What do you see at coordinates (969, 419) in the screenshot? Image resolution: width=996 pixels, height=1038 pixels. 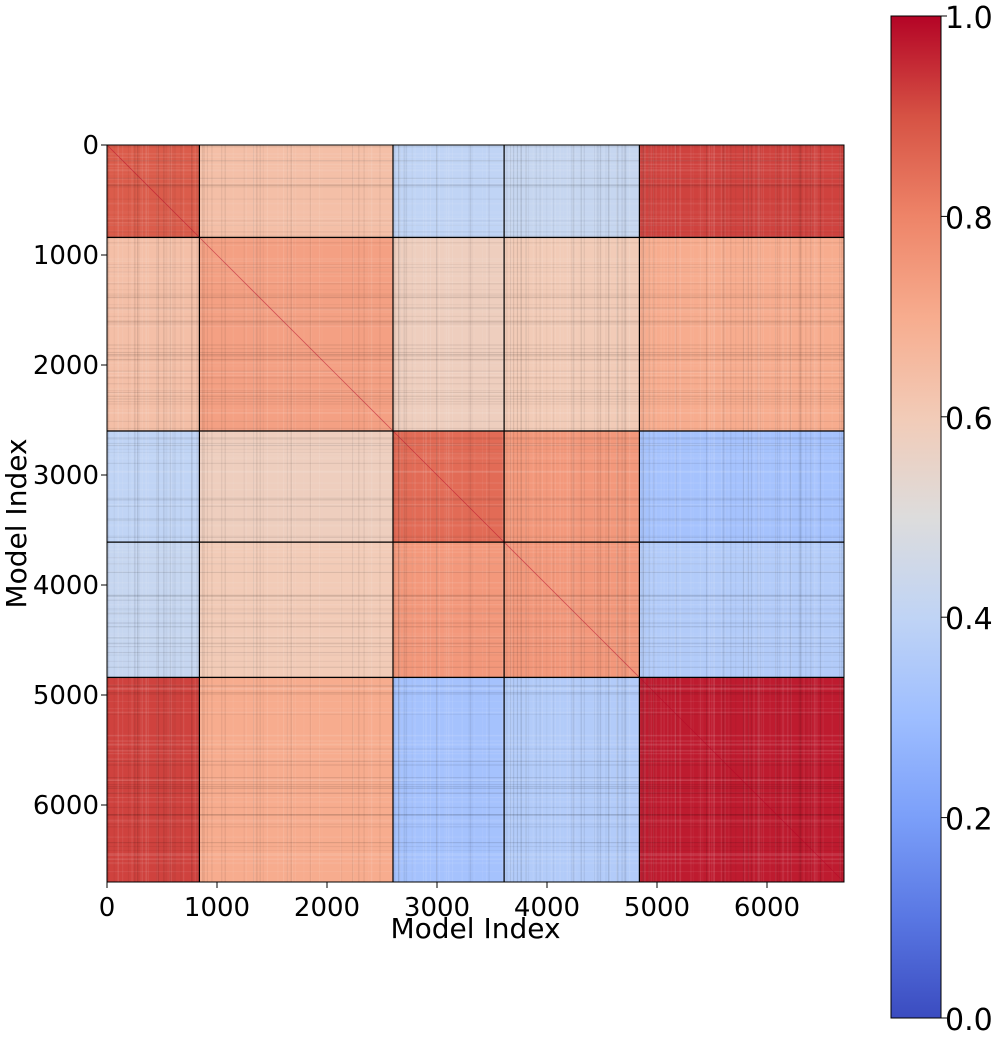 I see `colorbar-tick-label: 0.6` at bounding box center [969, 419].